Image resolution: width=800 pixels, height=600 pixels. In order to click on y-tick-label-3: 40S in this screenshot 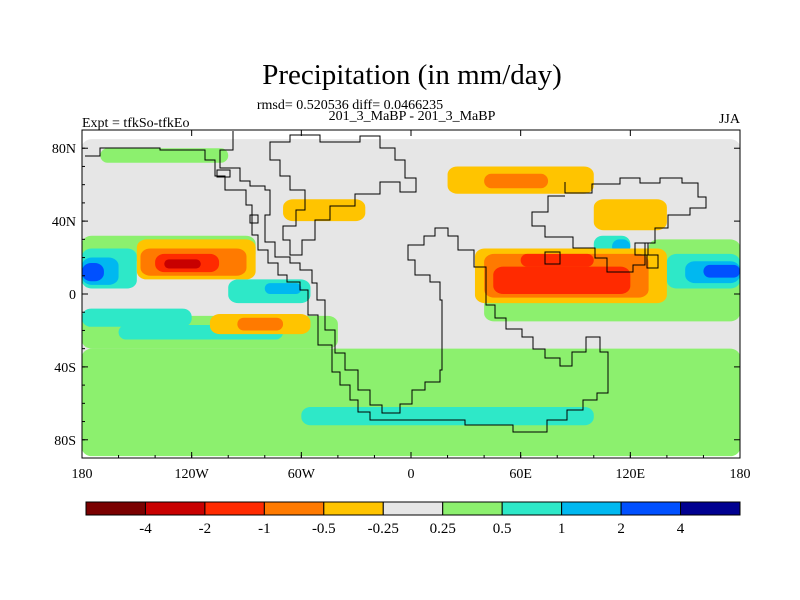, I will do `click(65, 368)`.